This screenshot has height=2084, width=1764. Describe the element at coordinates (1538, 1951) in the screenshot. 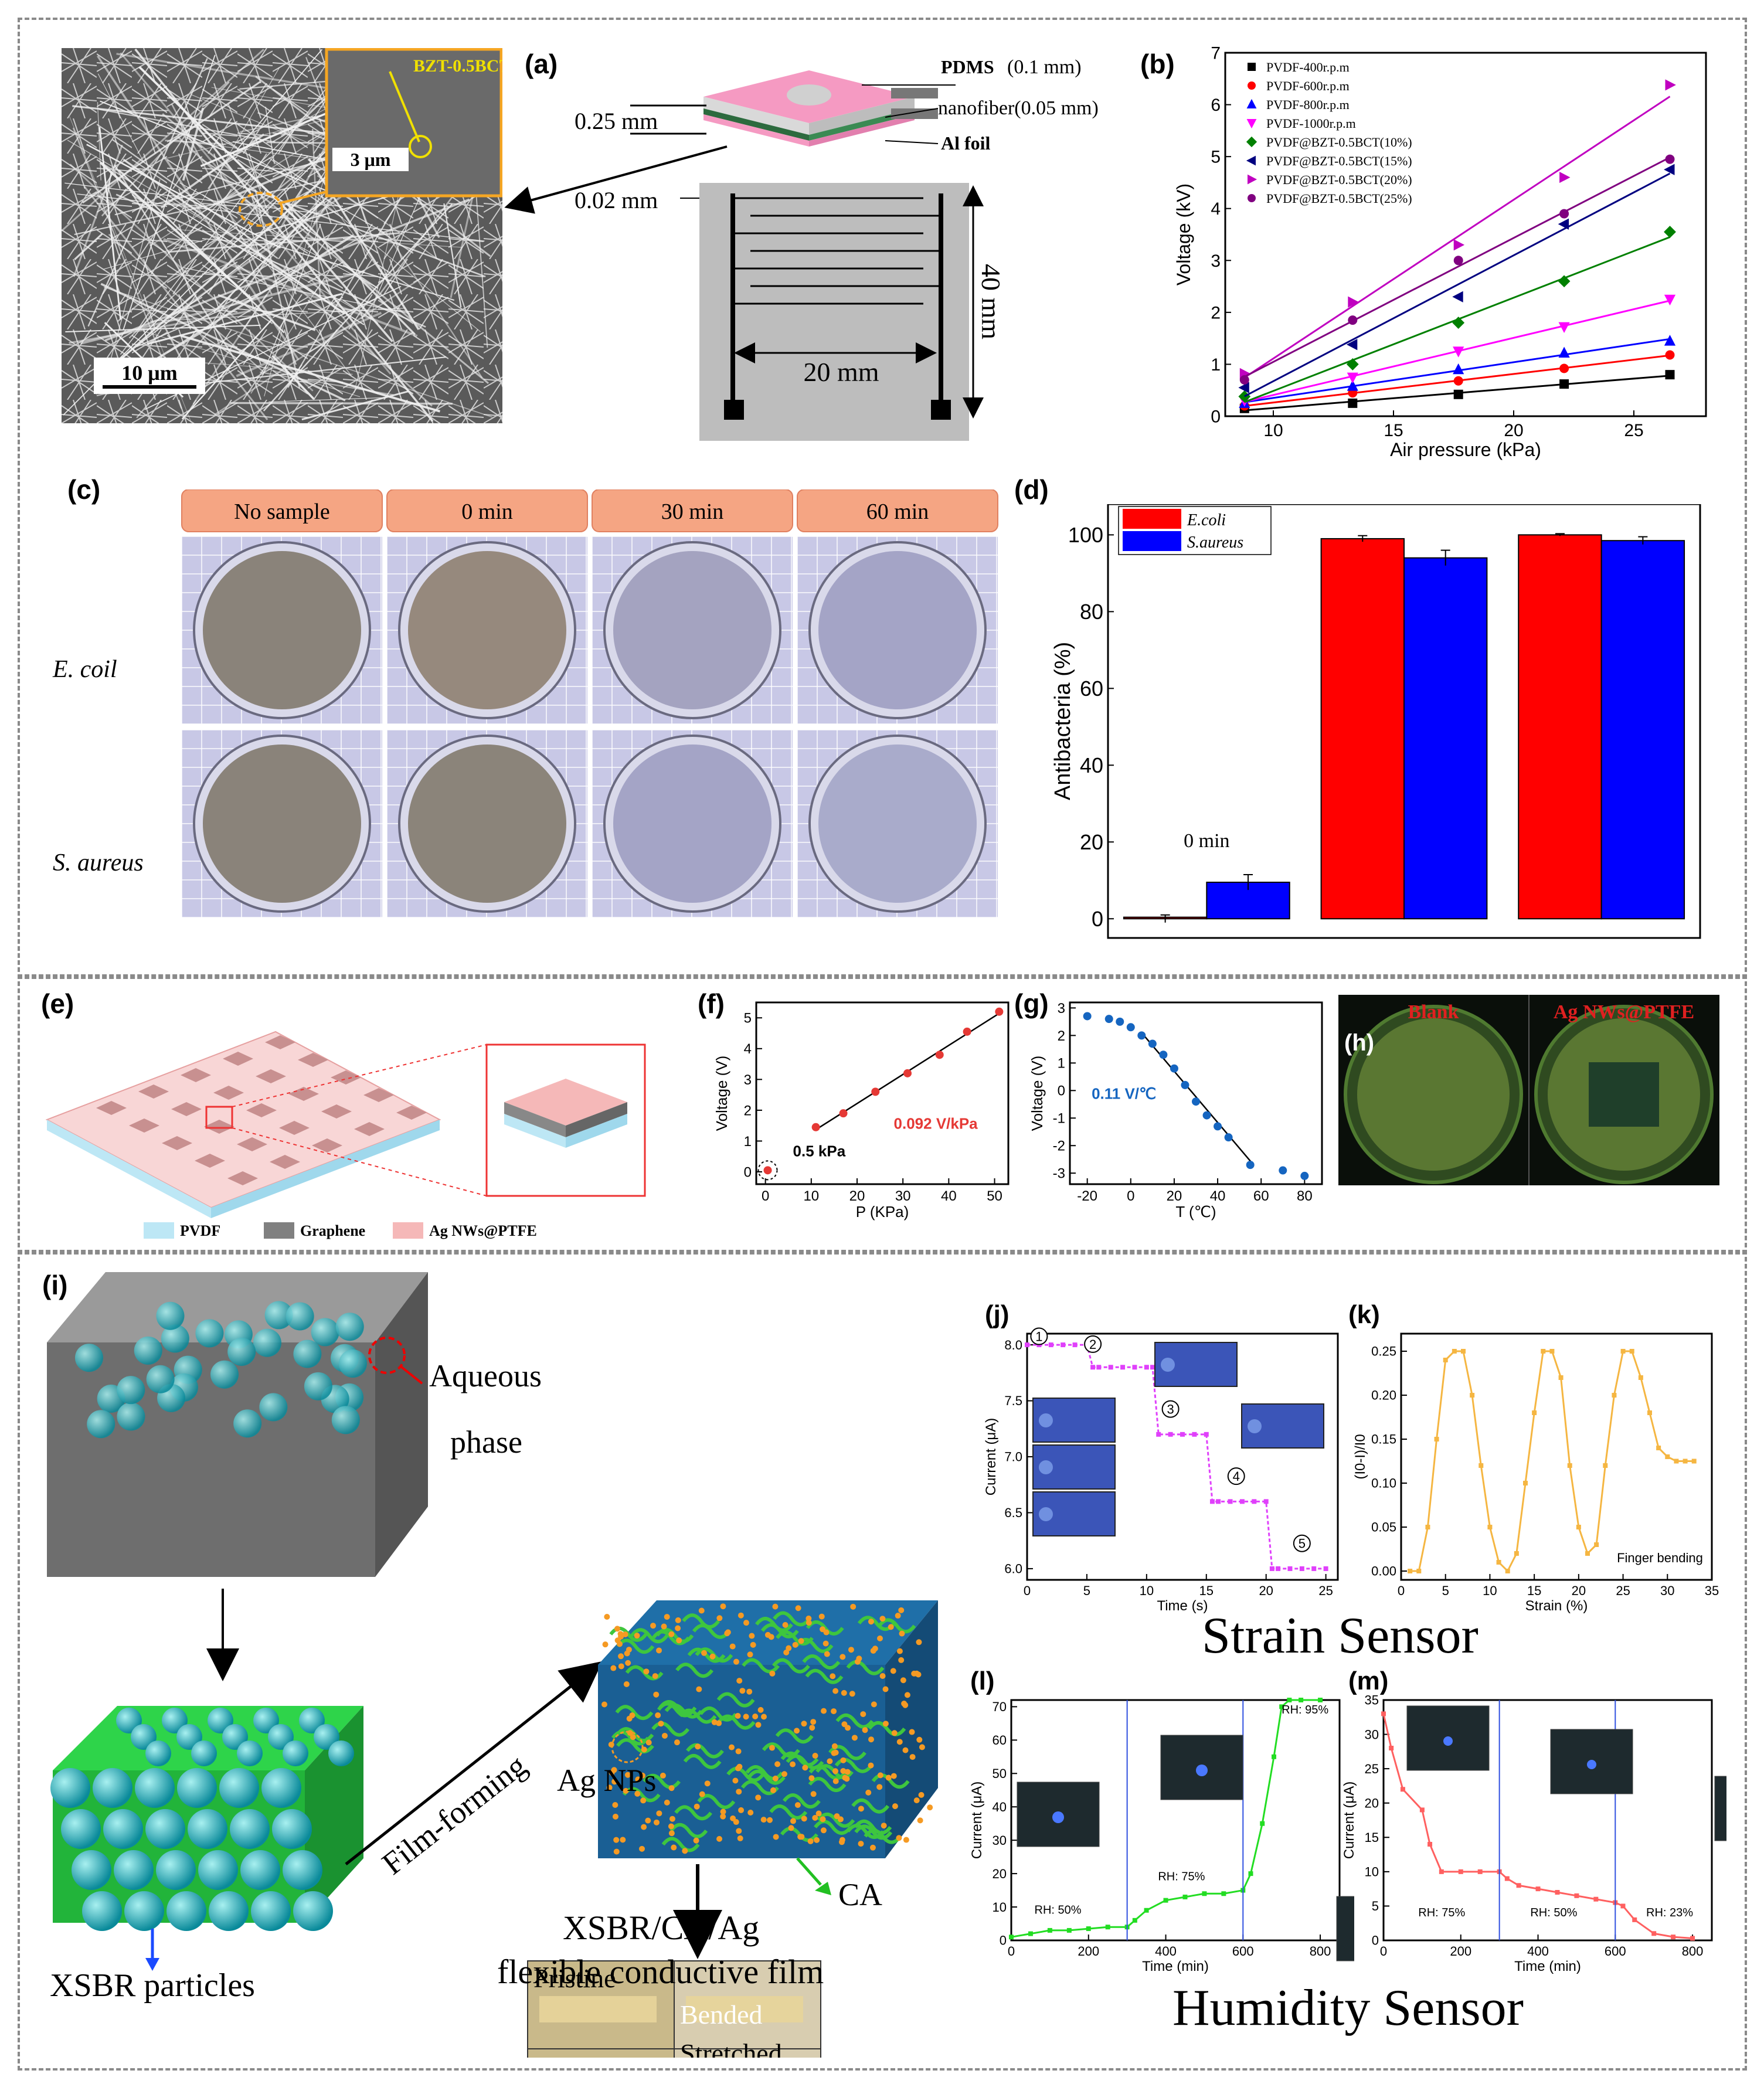

I see `chart-m-xtick: 400` at that location.